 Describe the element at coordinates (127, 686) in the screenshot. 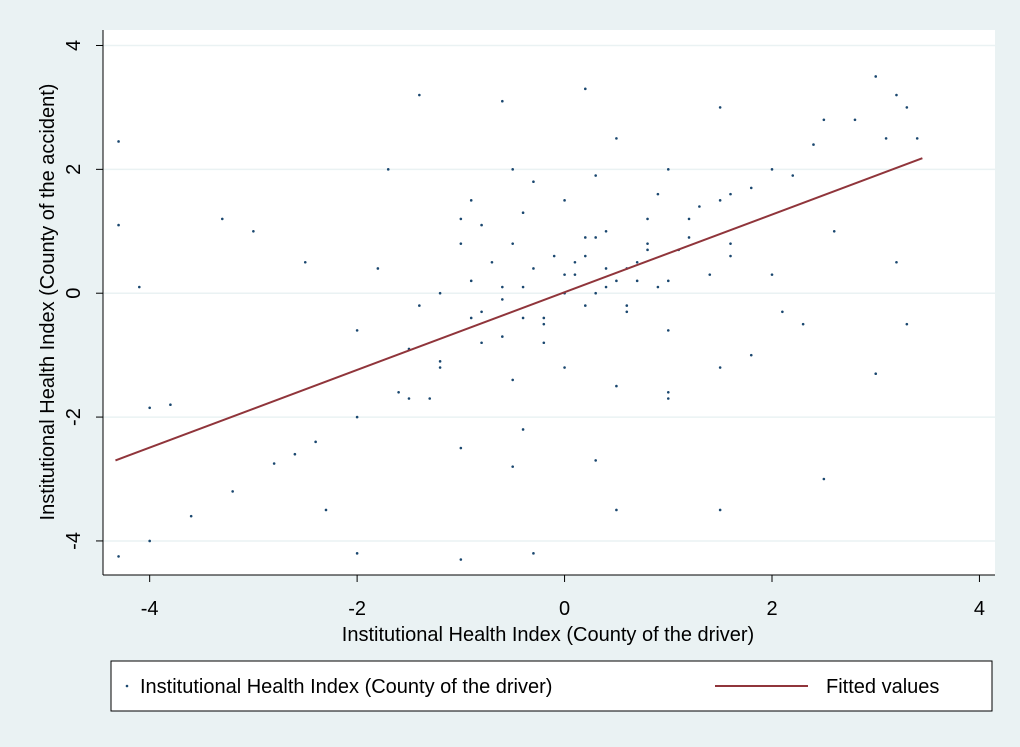

I see `legend-marker` at that location.